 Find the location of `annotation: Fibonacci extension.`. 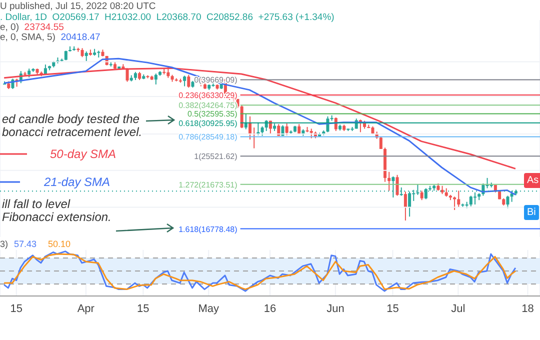

annotation: Fibonacci extension. is located at coordinates (57, 217).